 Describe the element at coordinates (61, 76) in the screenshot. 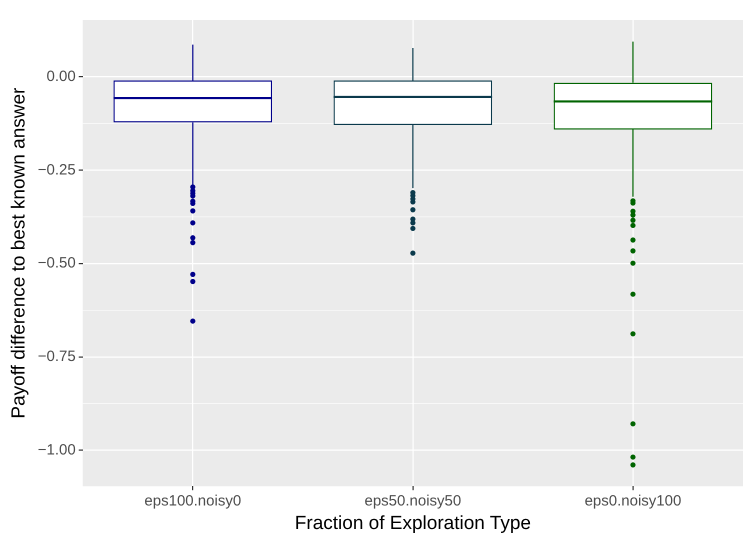

I see `y-tick-label: 0.00` at that location.